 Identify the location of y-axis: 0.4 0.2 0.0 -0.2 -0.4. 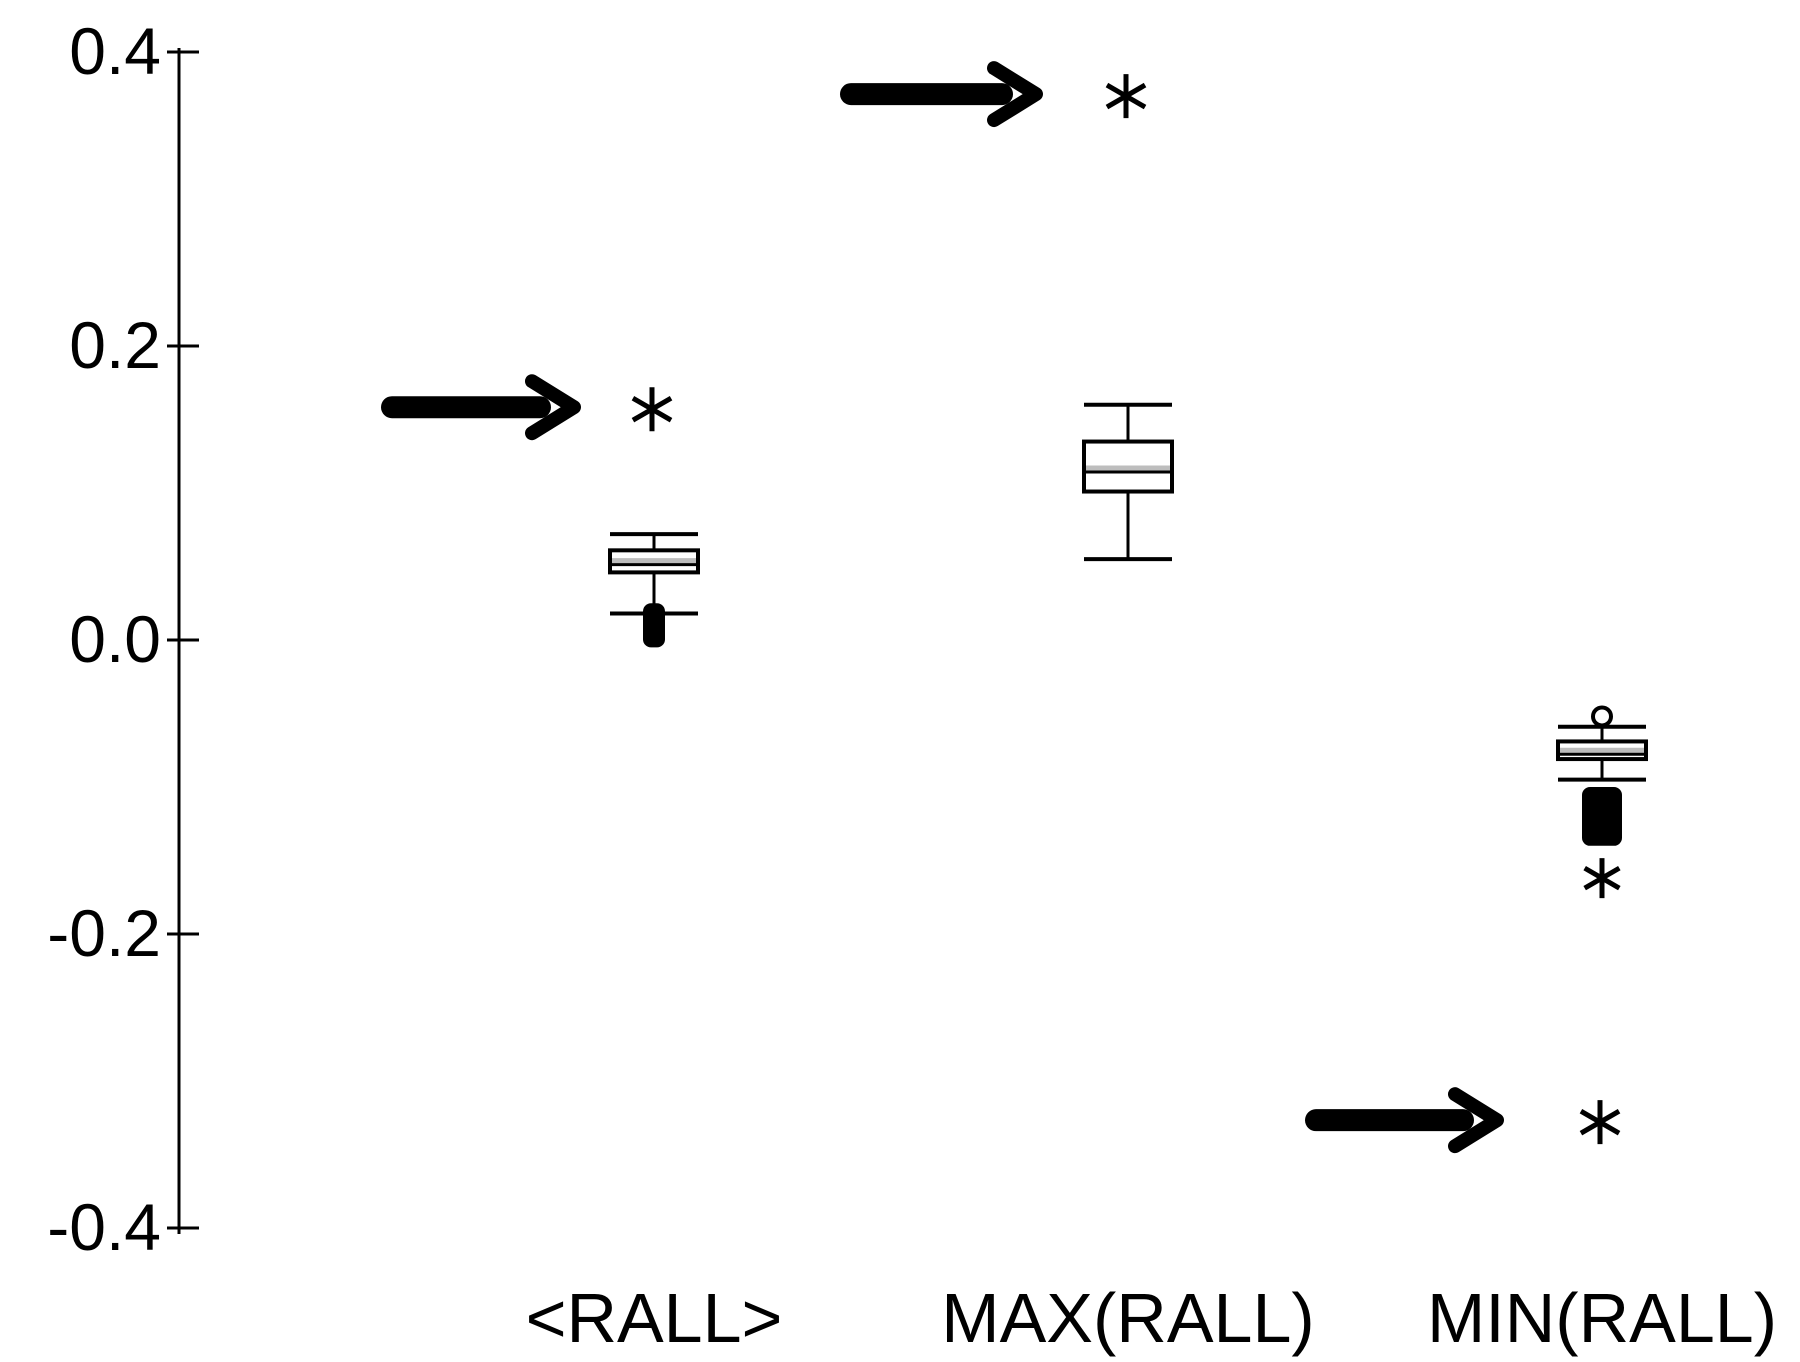
(123, 639).